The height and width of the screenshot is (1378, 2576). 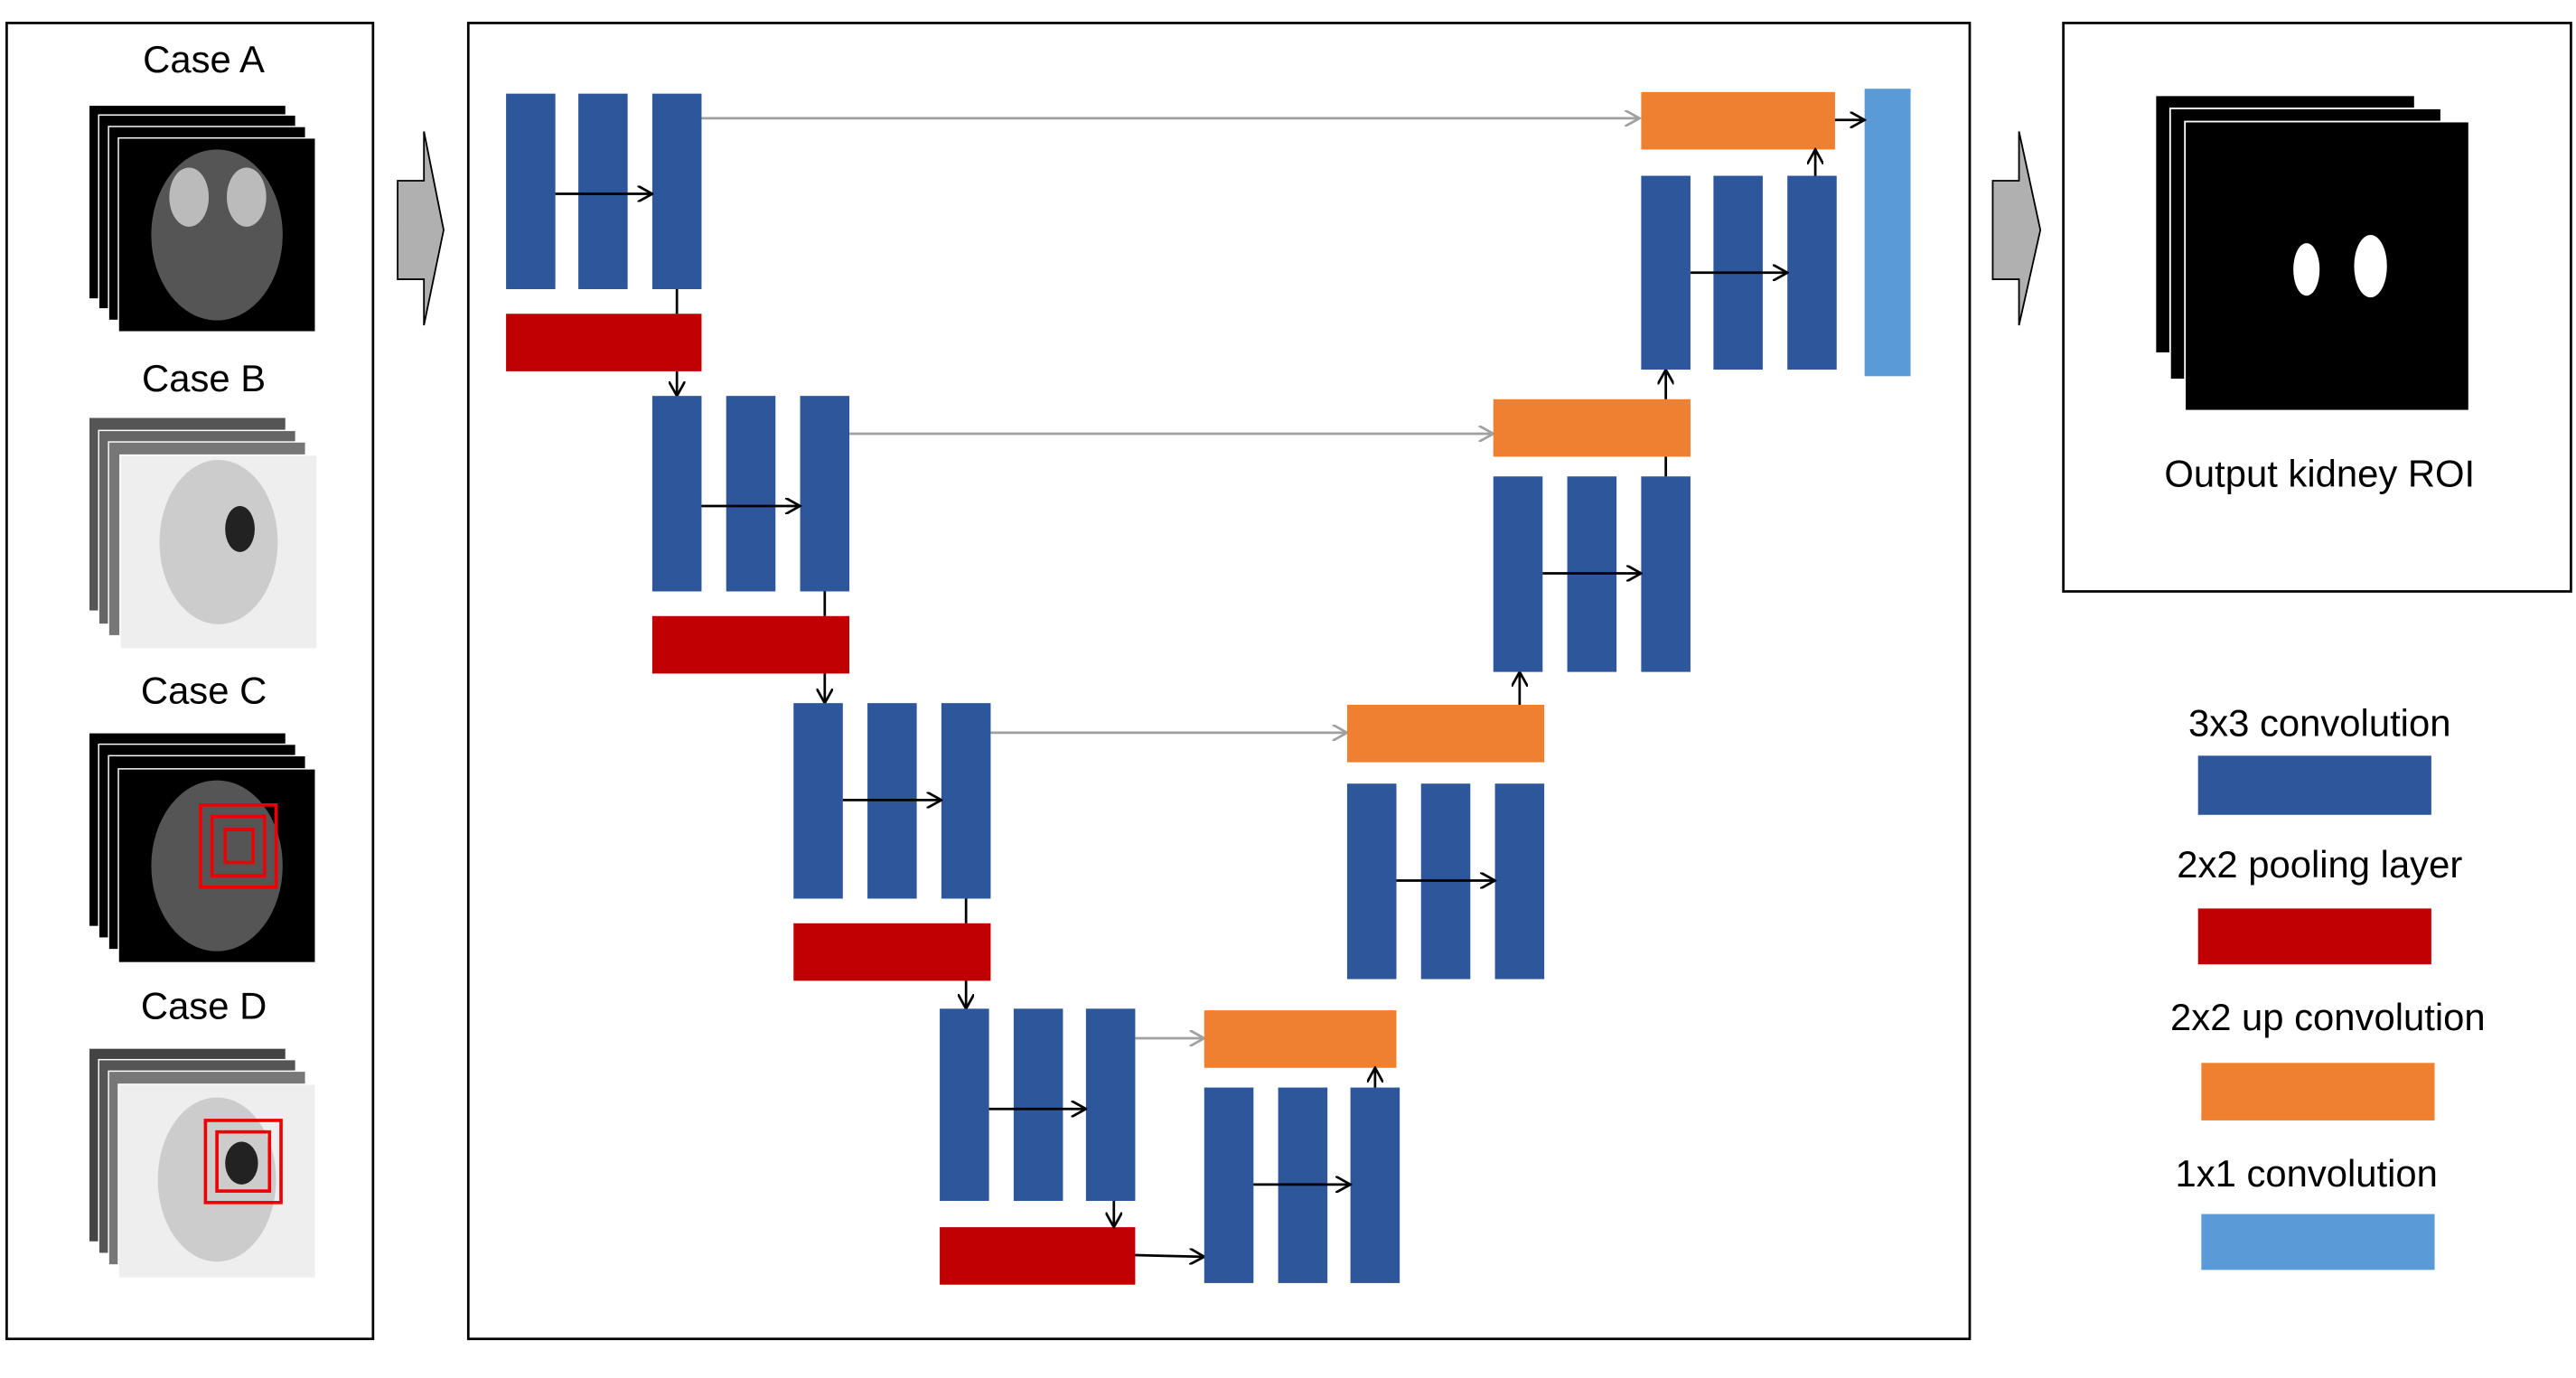 What do you see at coordinates (202, 1163) in the screenshot?
I see `case-d-stack` at bounding box center [202, 1163].